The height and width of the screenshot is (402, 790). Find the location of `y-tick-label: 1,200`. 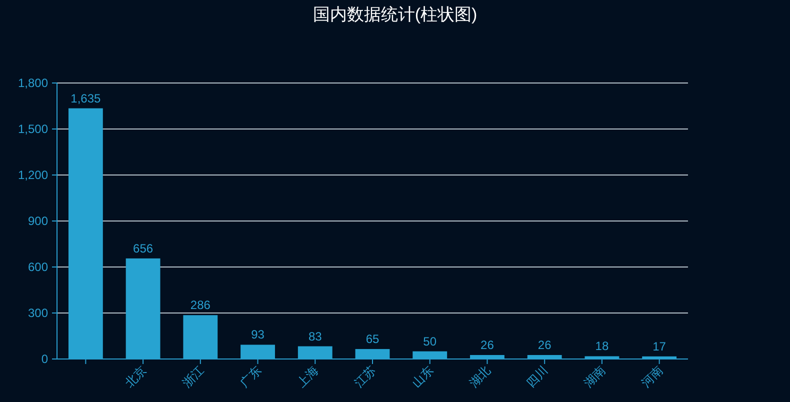

y-tick-label: 1,200 is located at coordinates (33, 175).